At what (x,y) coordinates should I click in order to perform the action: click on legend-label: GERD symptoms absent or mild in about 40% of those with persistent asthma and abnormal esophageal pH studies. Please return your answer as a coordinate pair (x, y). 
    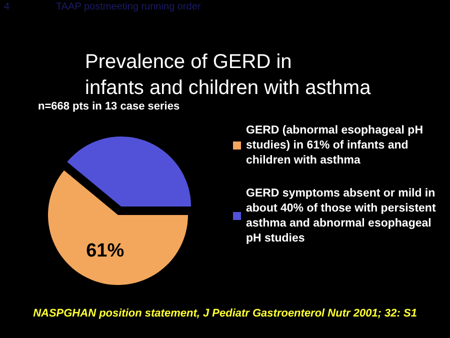
    Looking at the image, I should click on (342, 216).